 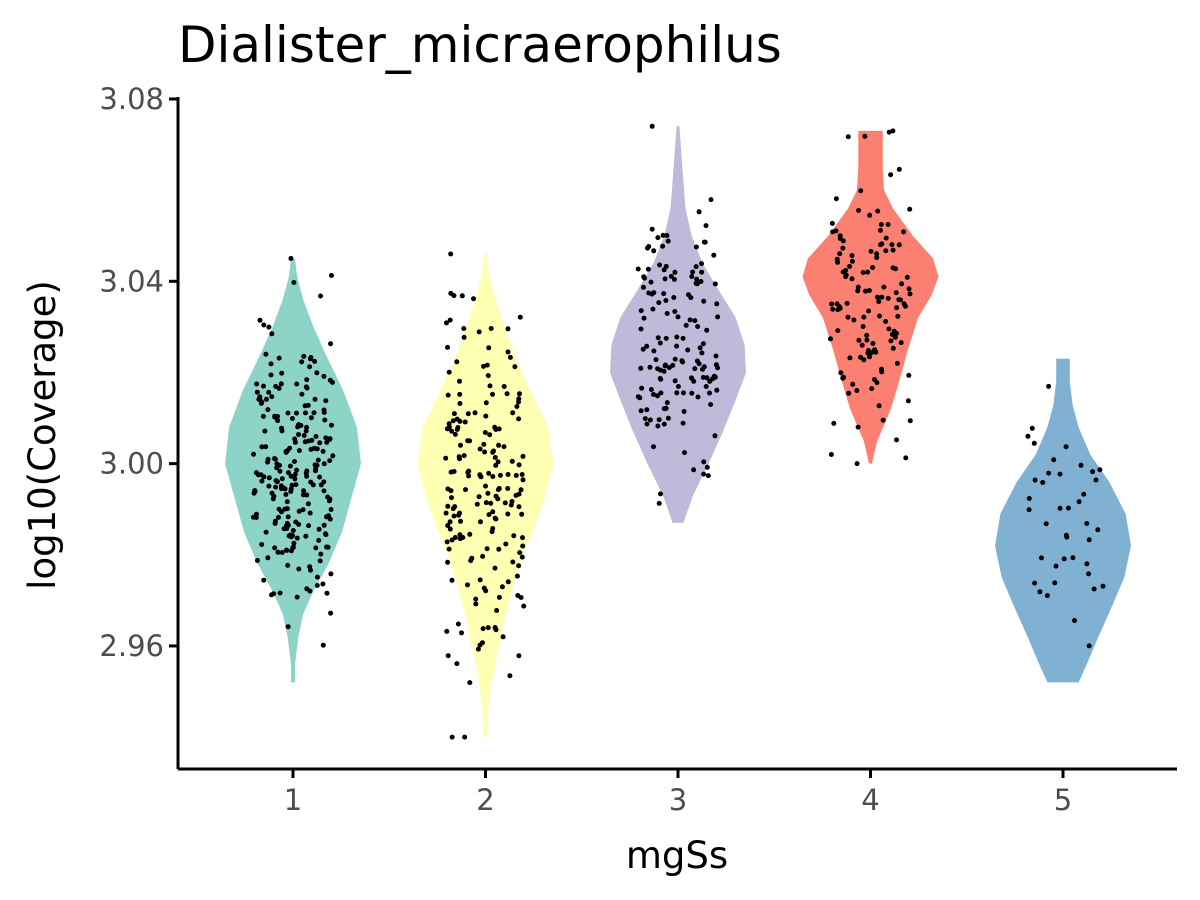 What do you see at coordinates (1063, 800) in the screenshot?
I see `x-tick-label: 5` at bounding box center [1063, 800].